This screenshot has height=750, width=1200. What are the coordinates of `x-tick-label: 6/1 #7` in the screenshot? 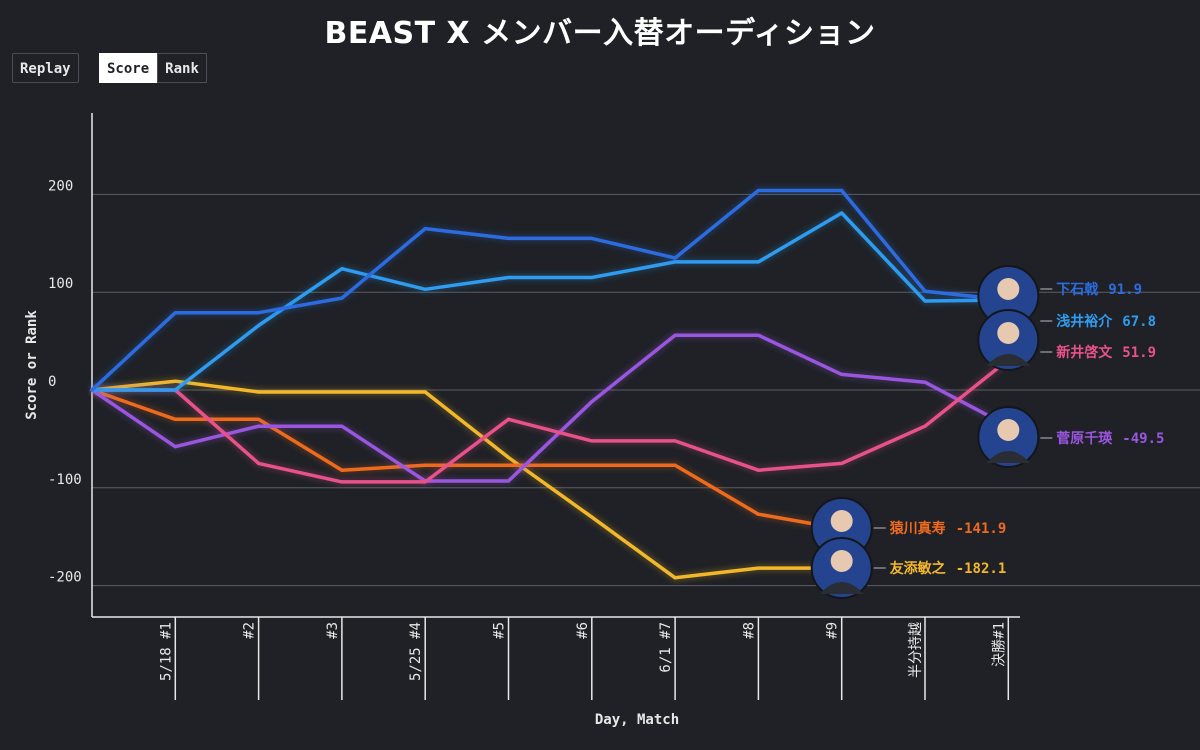 It's located at (666, 647).